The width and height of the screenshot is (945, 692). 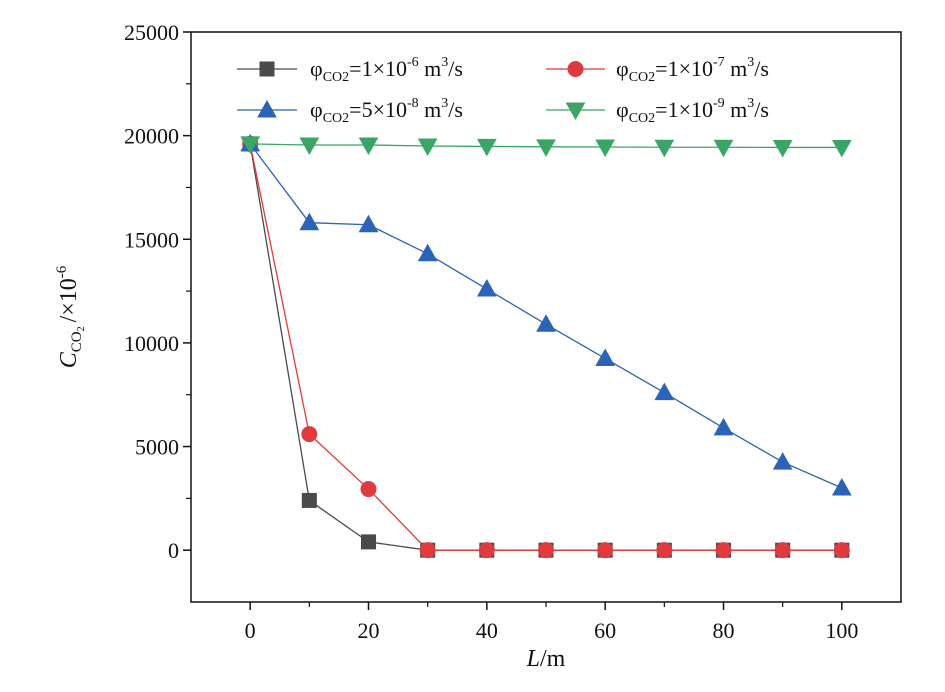 I want to click on legend-entry: φCO2=1×10-7 m3/s, so click(x=657, y=70).